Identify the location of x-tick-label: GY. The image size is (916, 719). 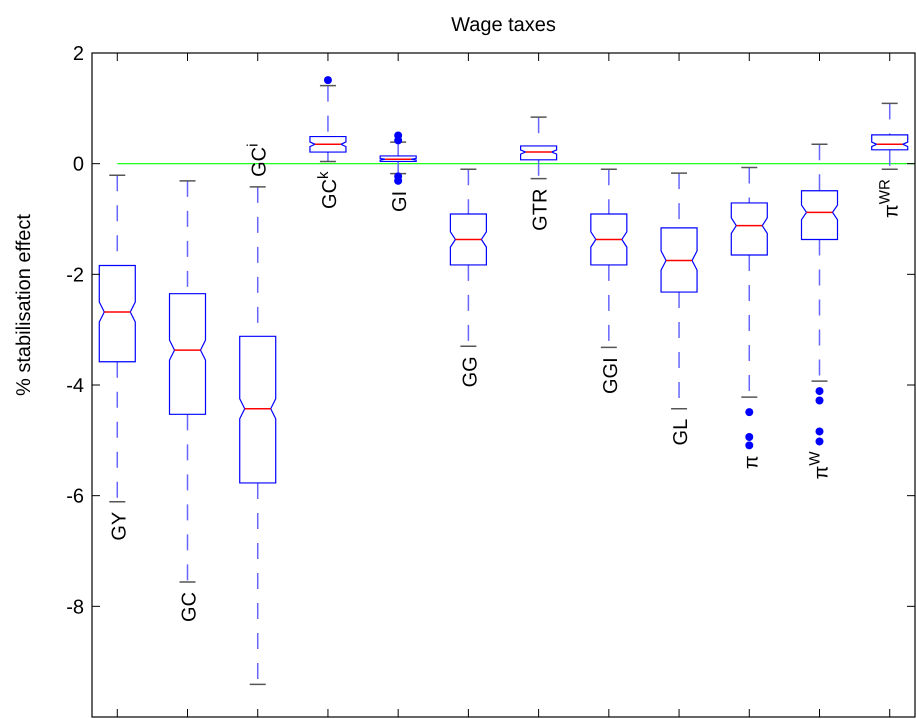
(119, 526).